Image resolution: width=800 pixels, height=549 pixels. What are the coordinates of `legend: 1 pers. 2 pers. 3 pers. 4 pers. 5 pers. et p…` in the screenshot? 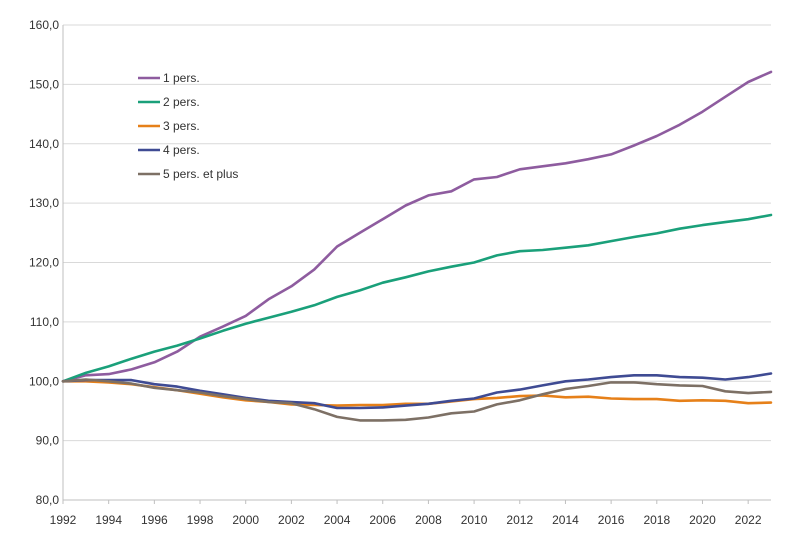 It's located at (188, 126).